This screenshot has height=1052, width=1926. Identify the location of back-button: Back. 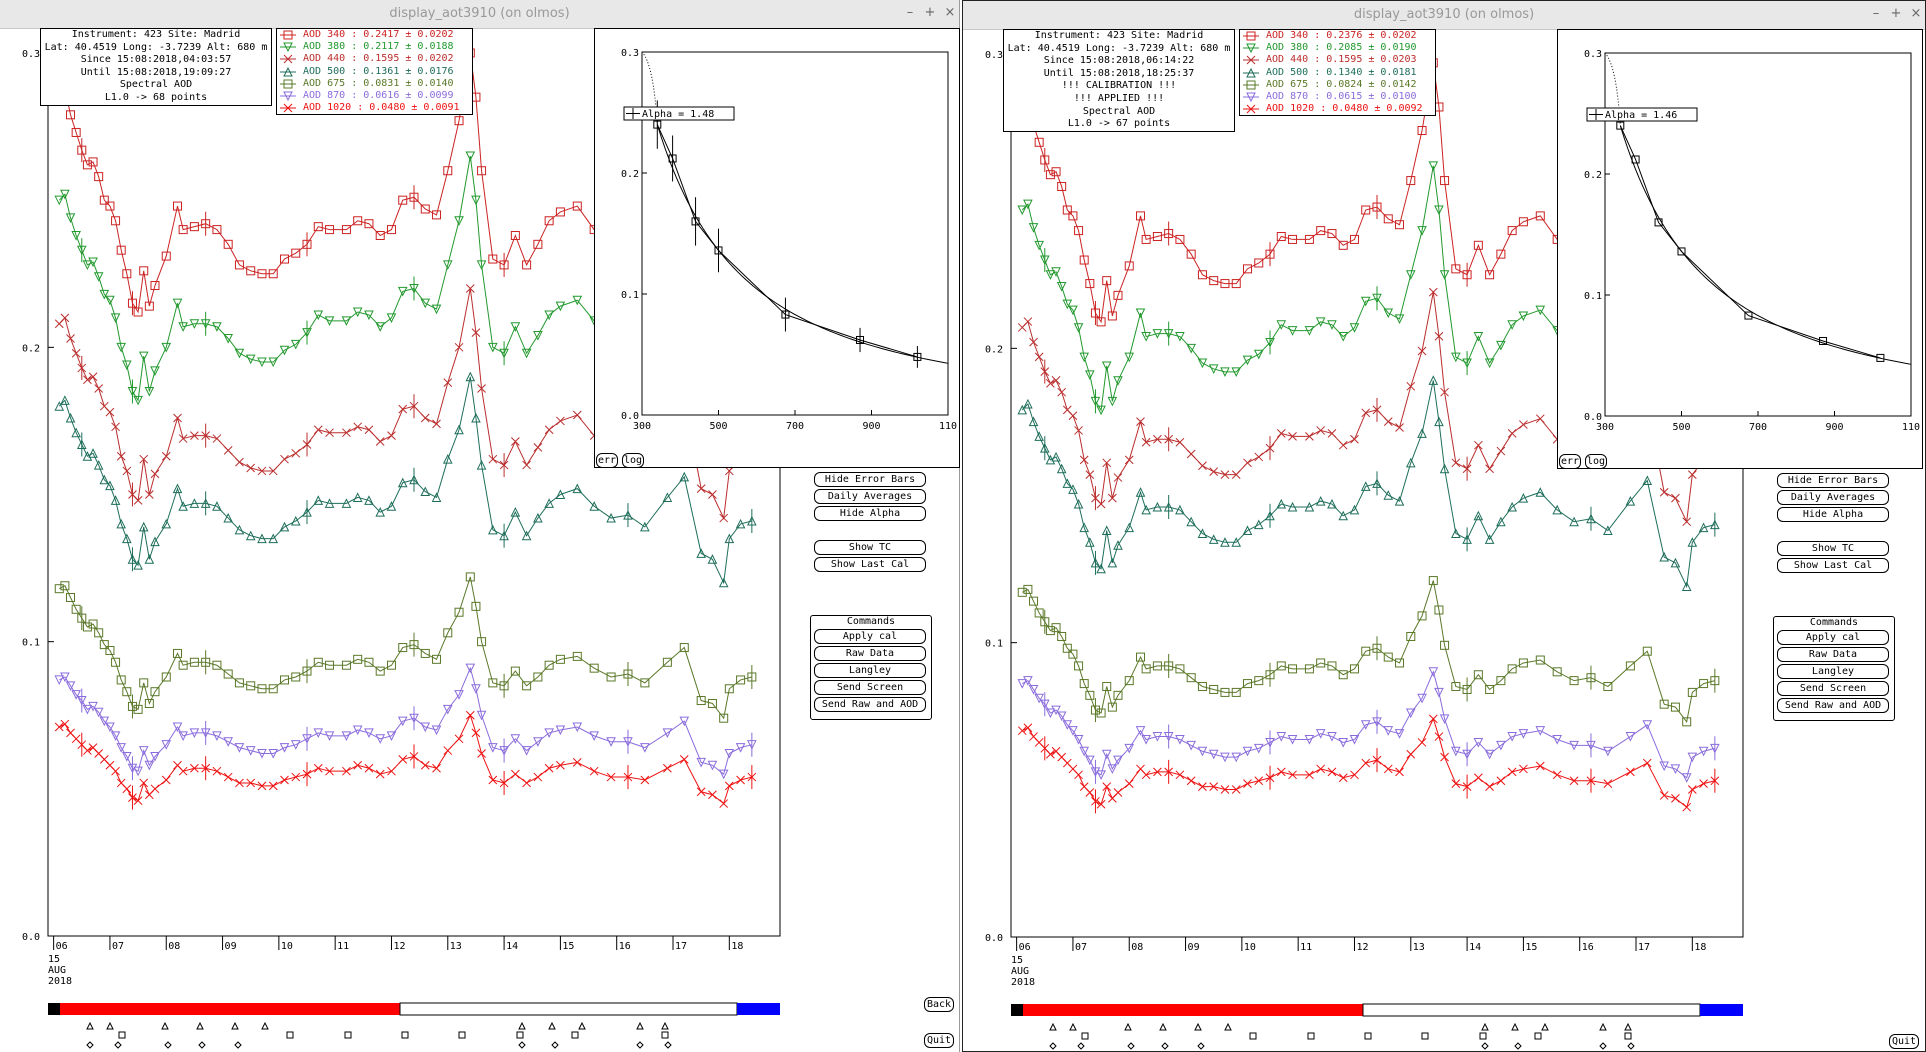
(939, 1004).